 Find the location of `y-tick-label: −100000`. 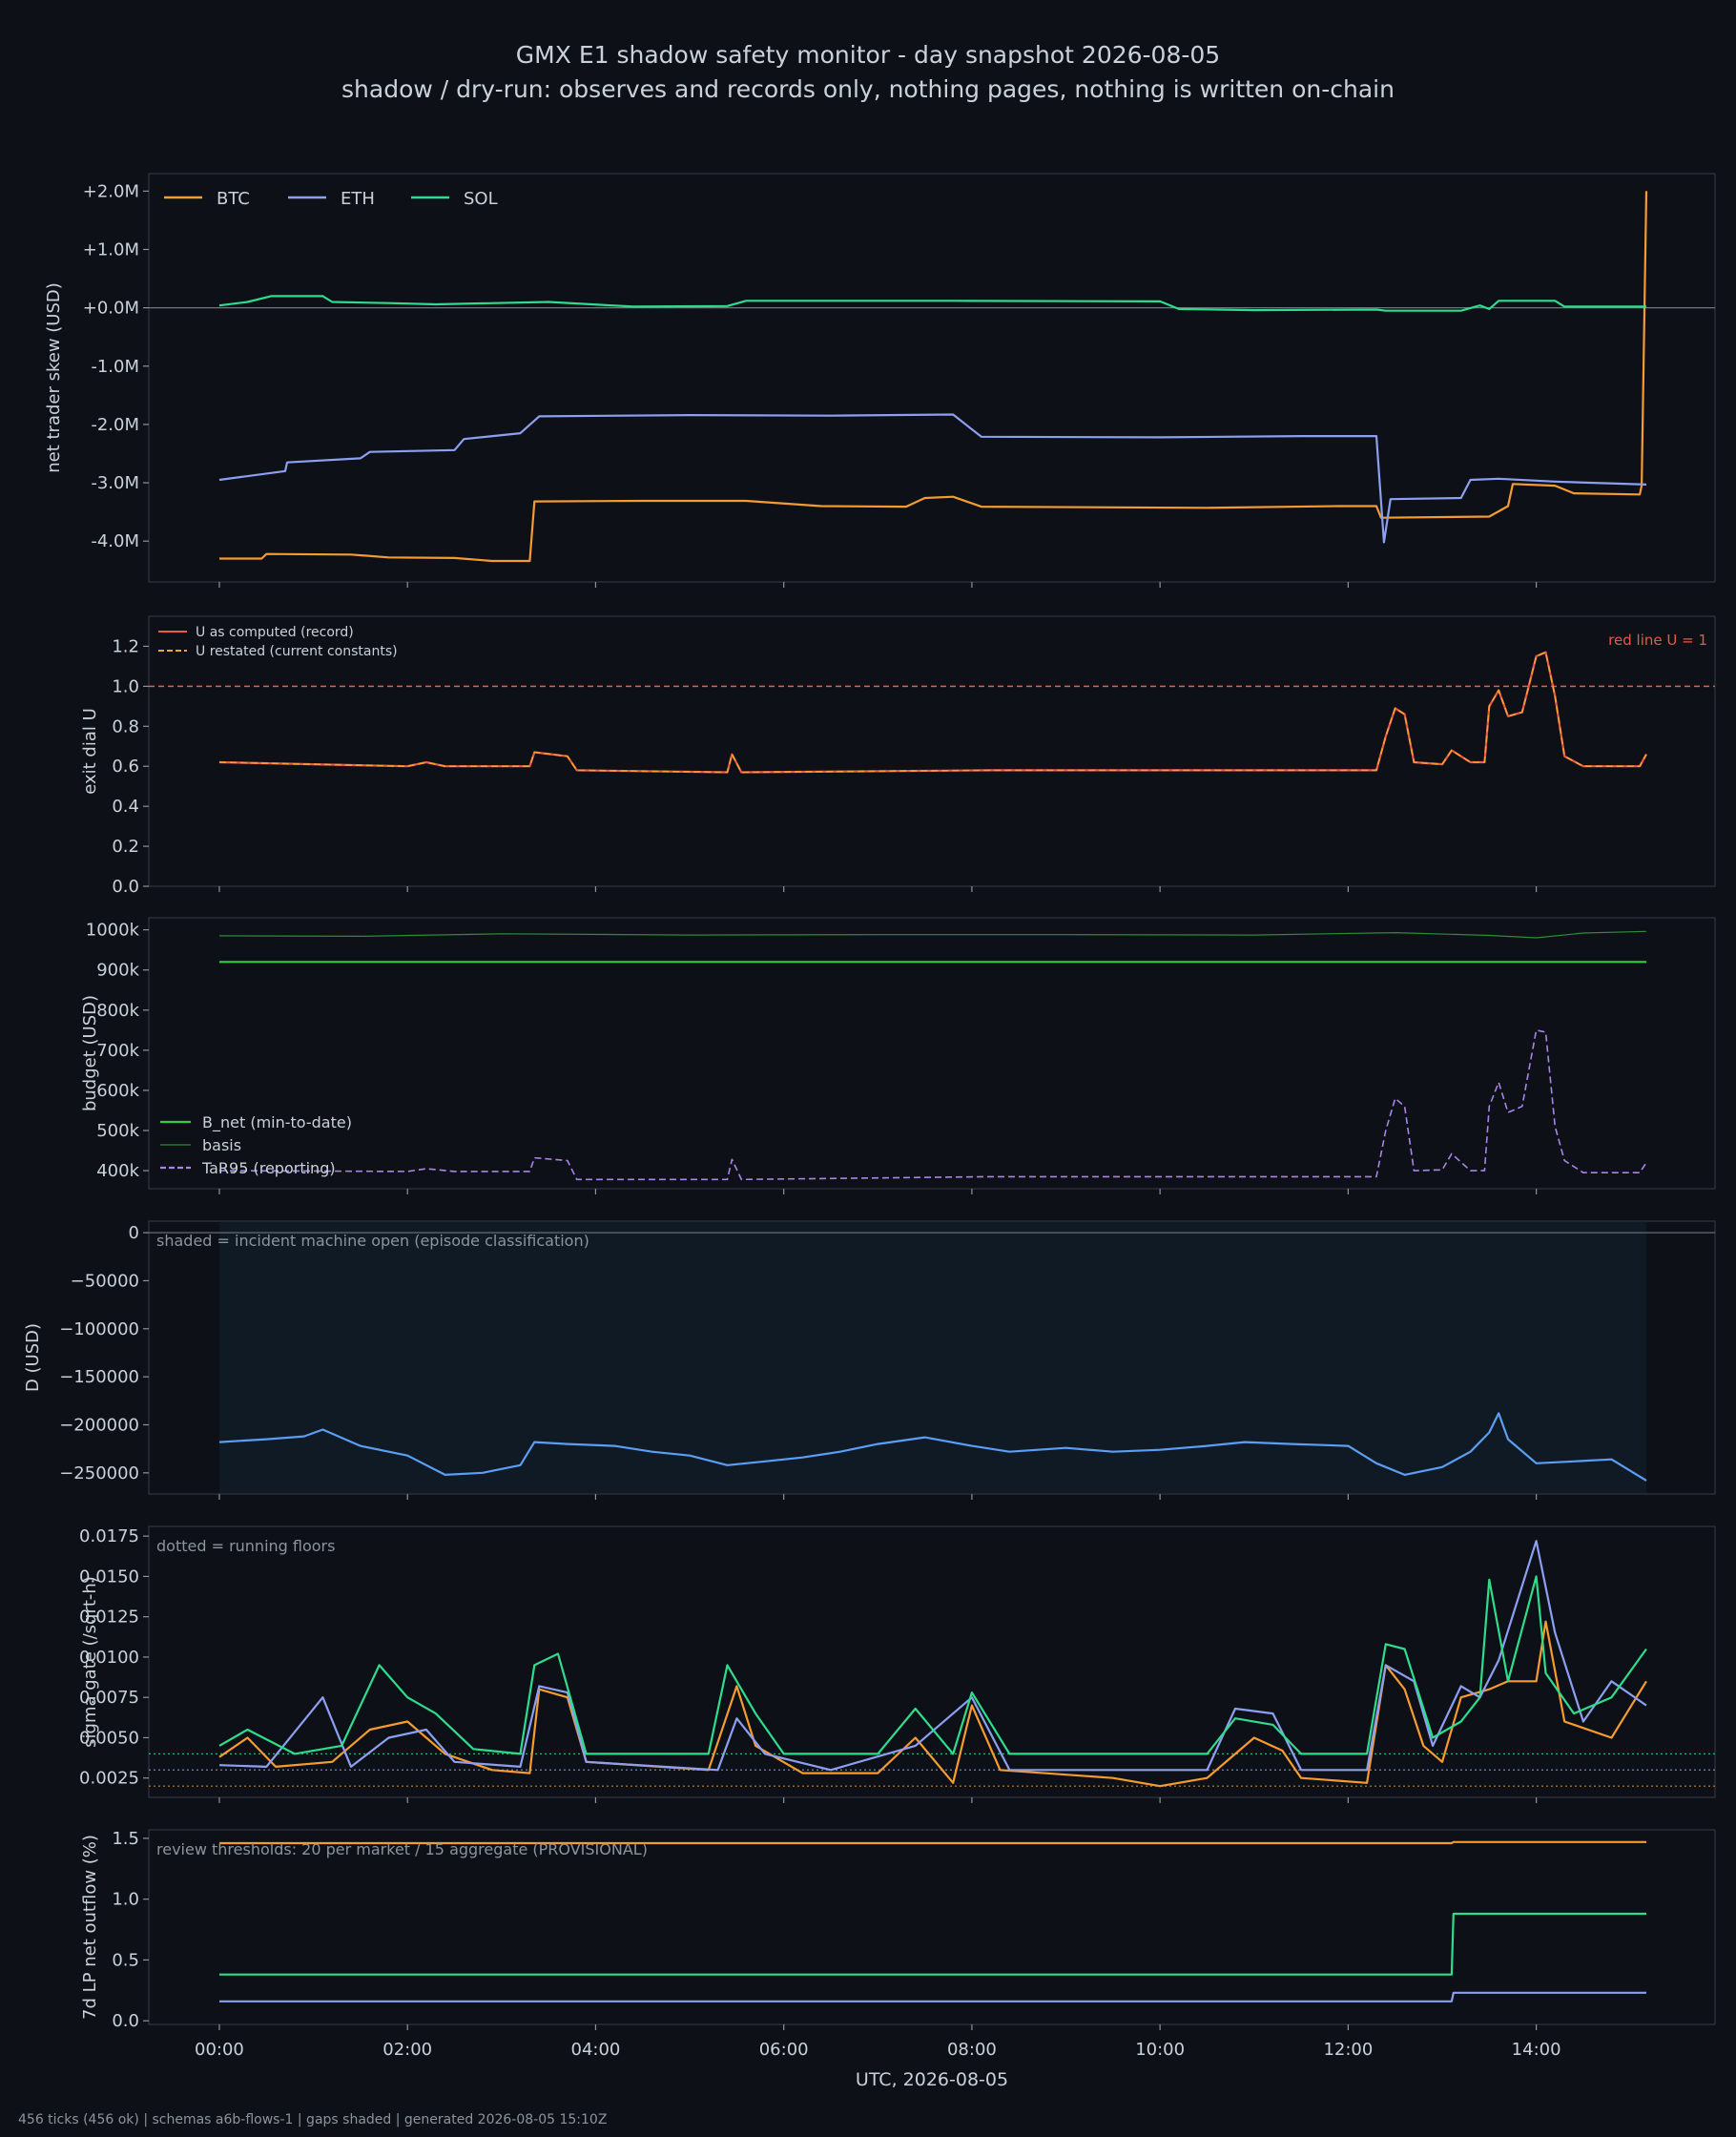

y-tick-label: −100000 is located at coordinates (99, 1329).